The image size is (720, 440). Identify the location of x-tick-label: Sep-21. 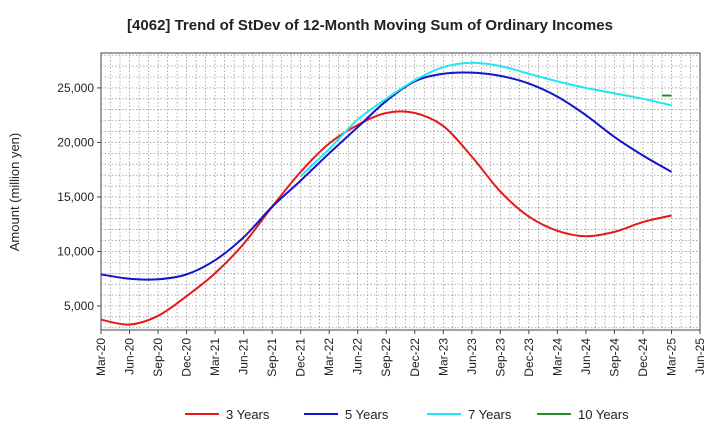
(272, 357).